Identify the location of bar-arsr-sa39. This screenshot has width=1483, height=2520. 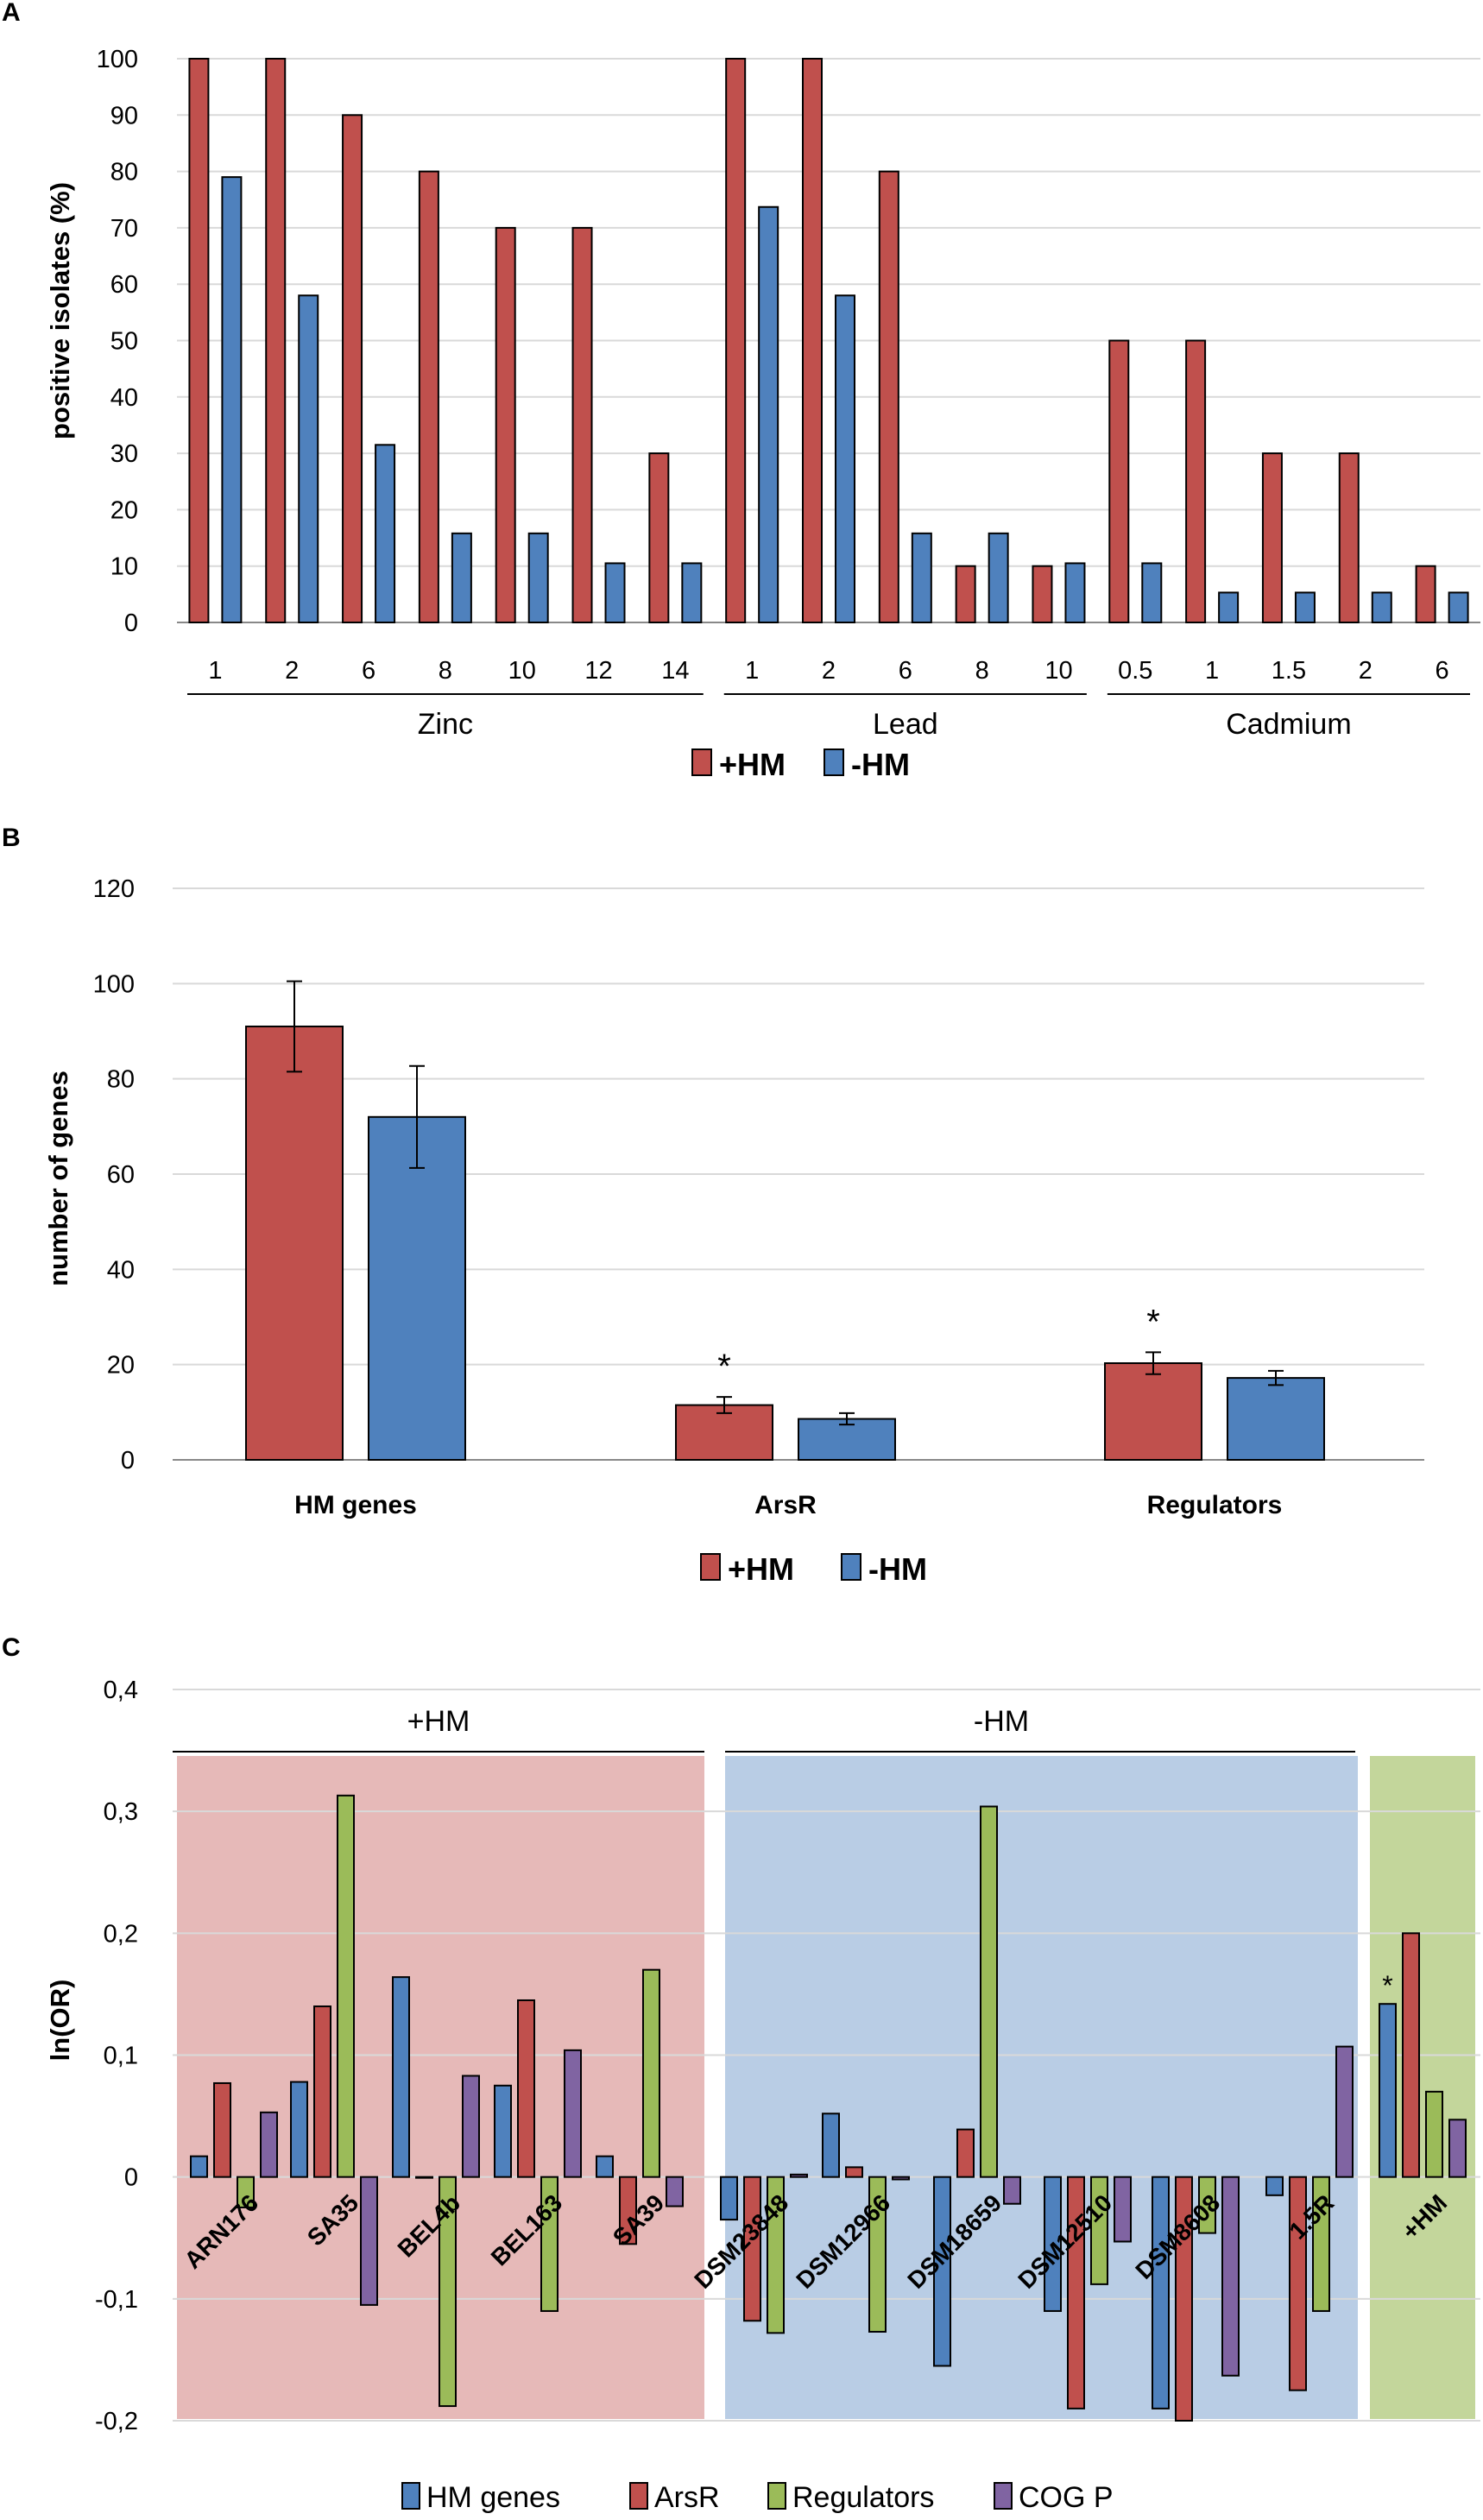
(628, 2210).